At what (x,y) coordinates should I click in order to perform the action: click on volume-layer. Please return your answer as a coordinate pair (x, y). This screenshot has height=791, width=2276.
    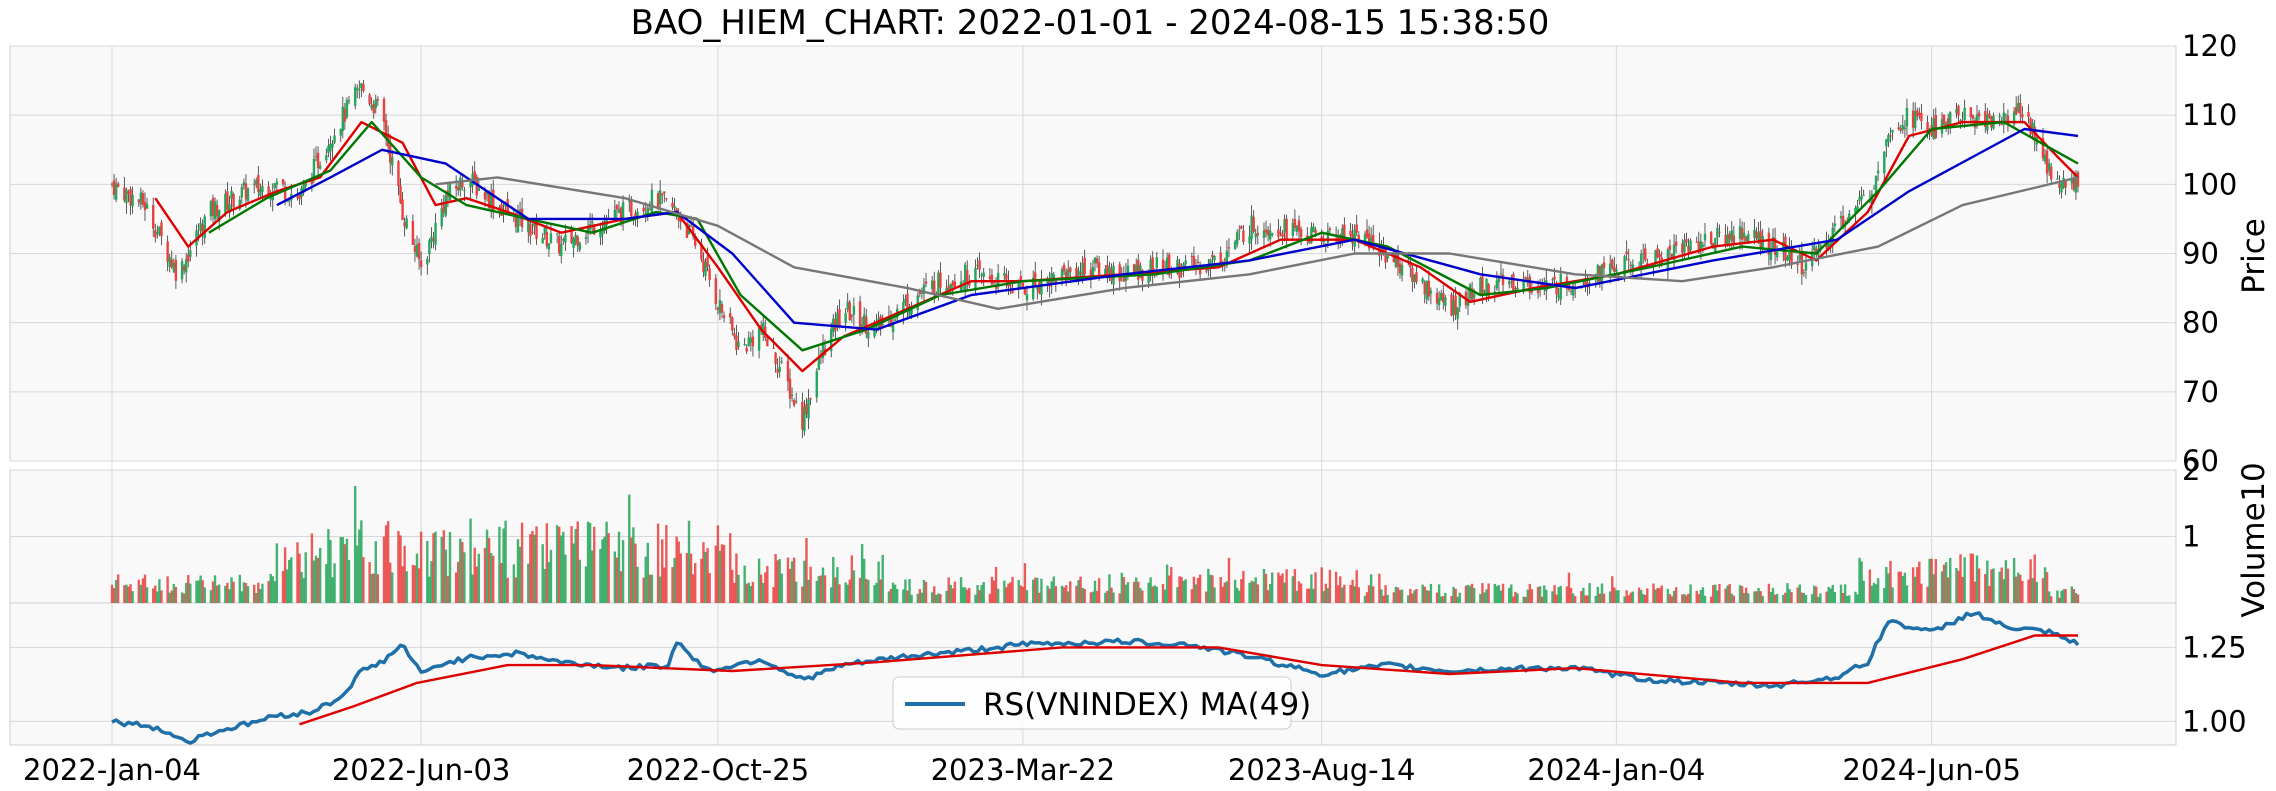
    Looking at the image, I should click on (1095, 544).